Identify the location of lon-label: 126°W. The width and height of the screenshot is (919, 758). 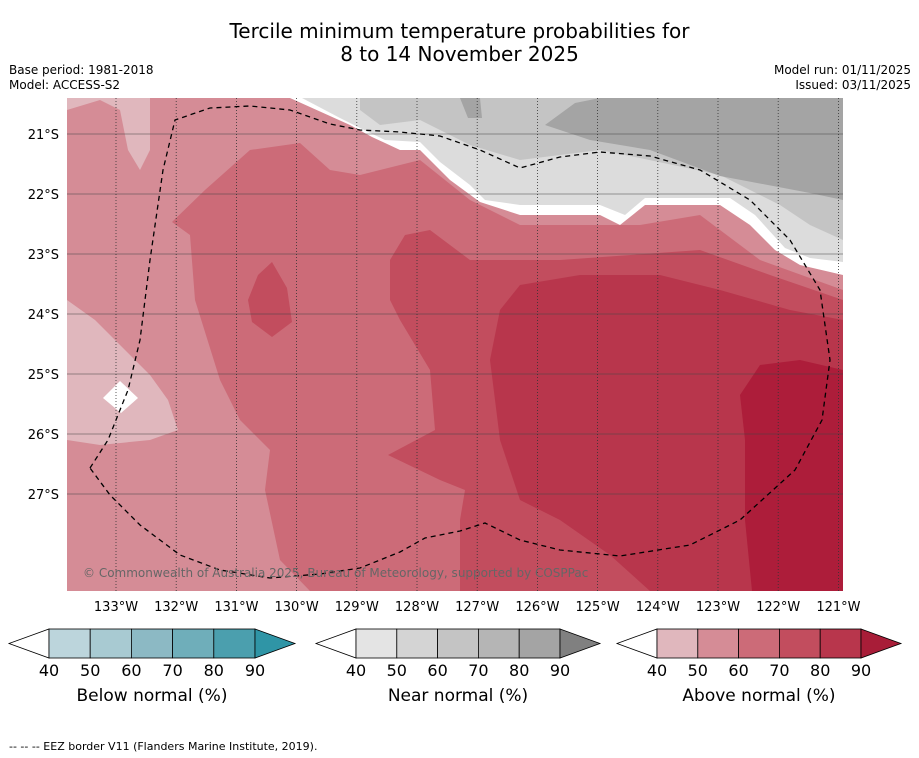
(537, 607).